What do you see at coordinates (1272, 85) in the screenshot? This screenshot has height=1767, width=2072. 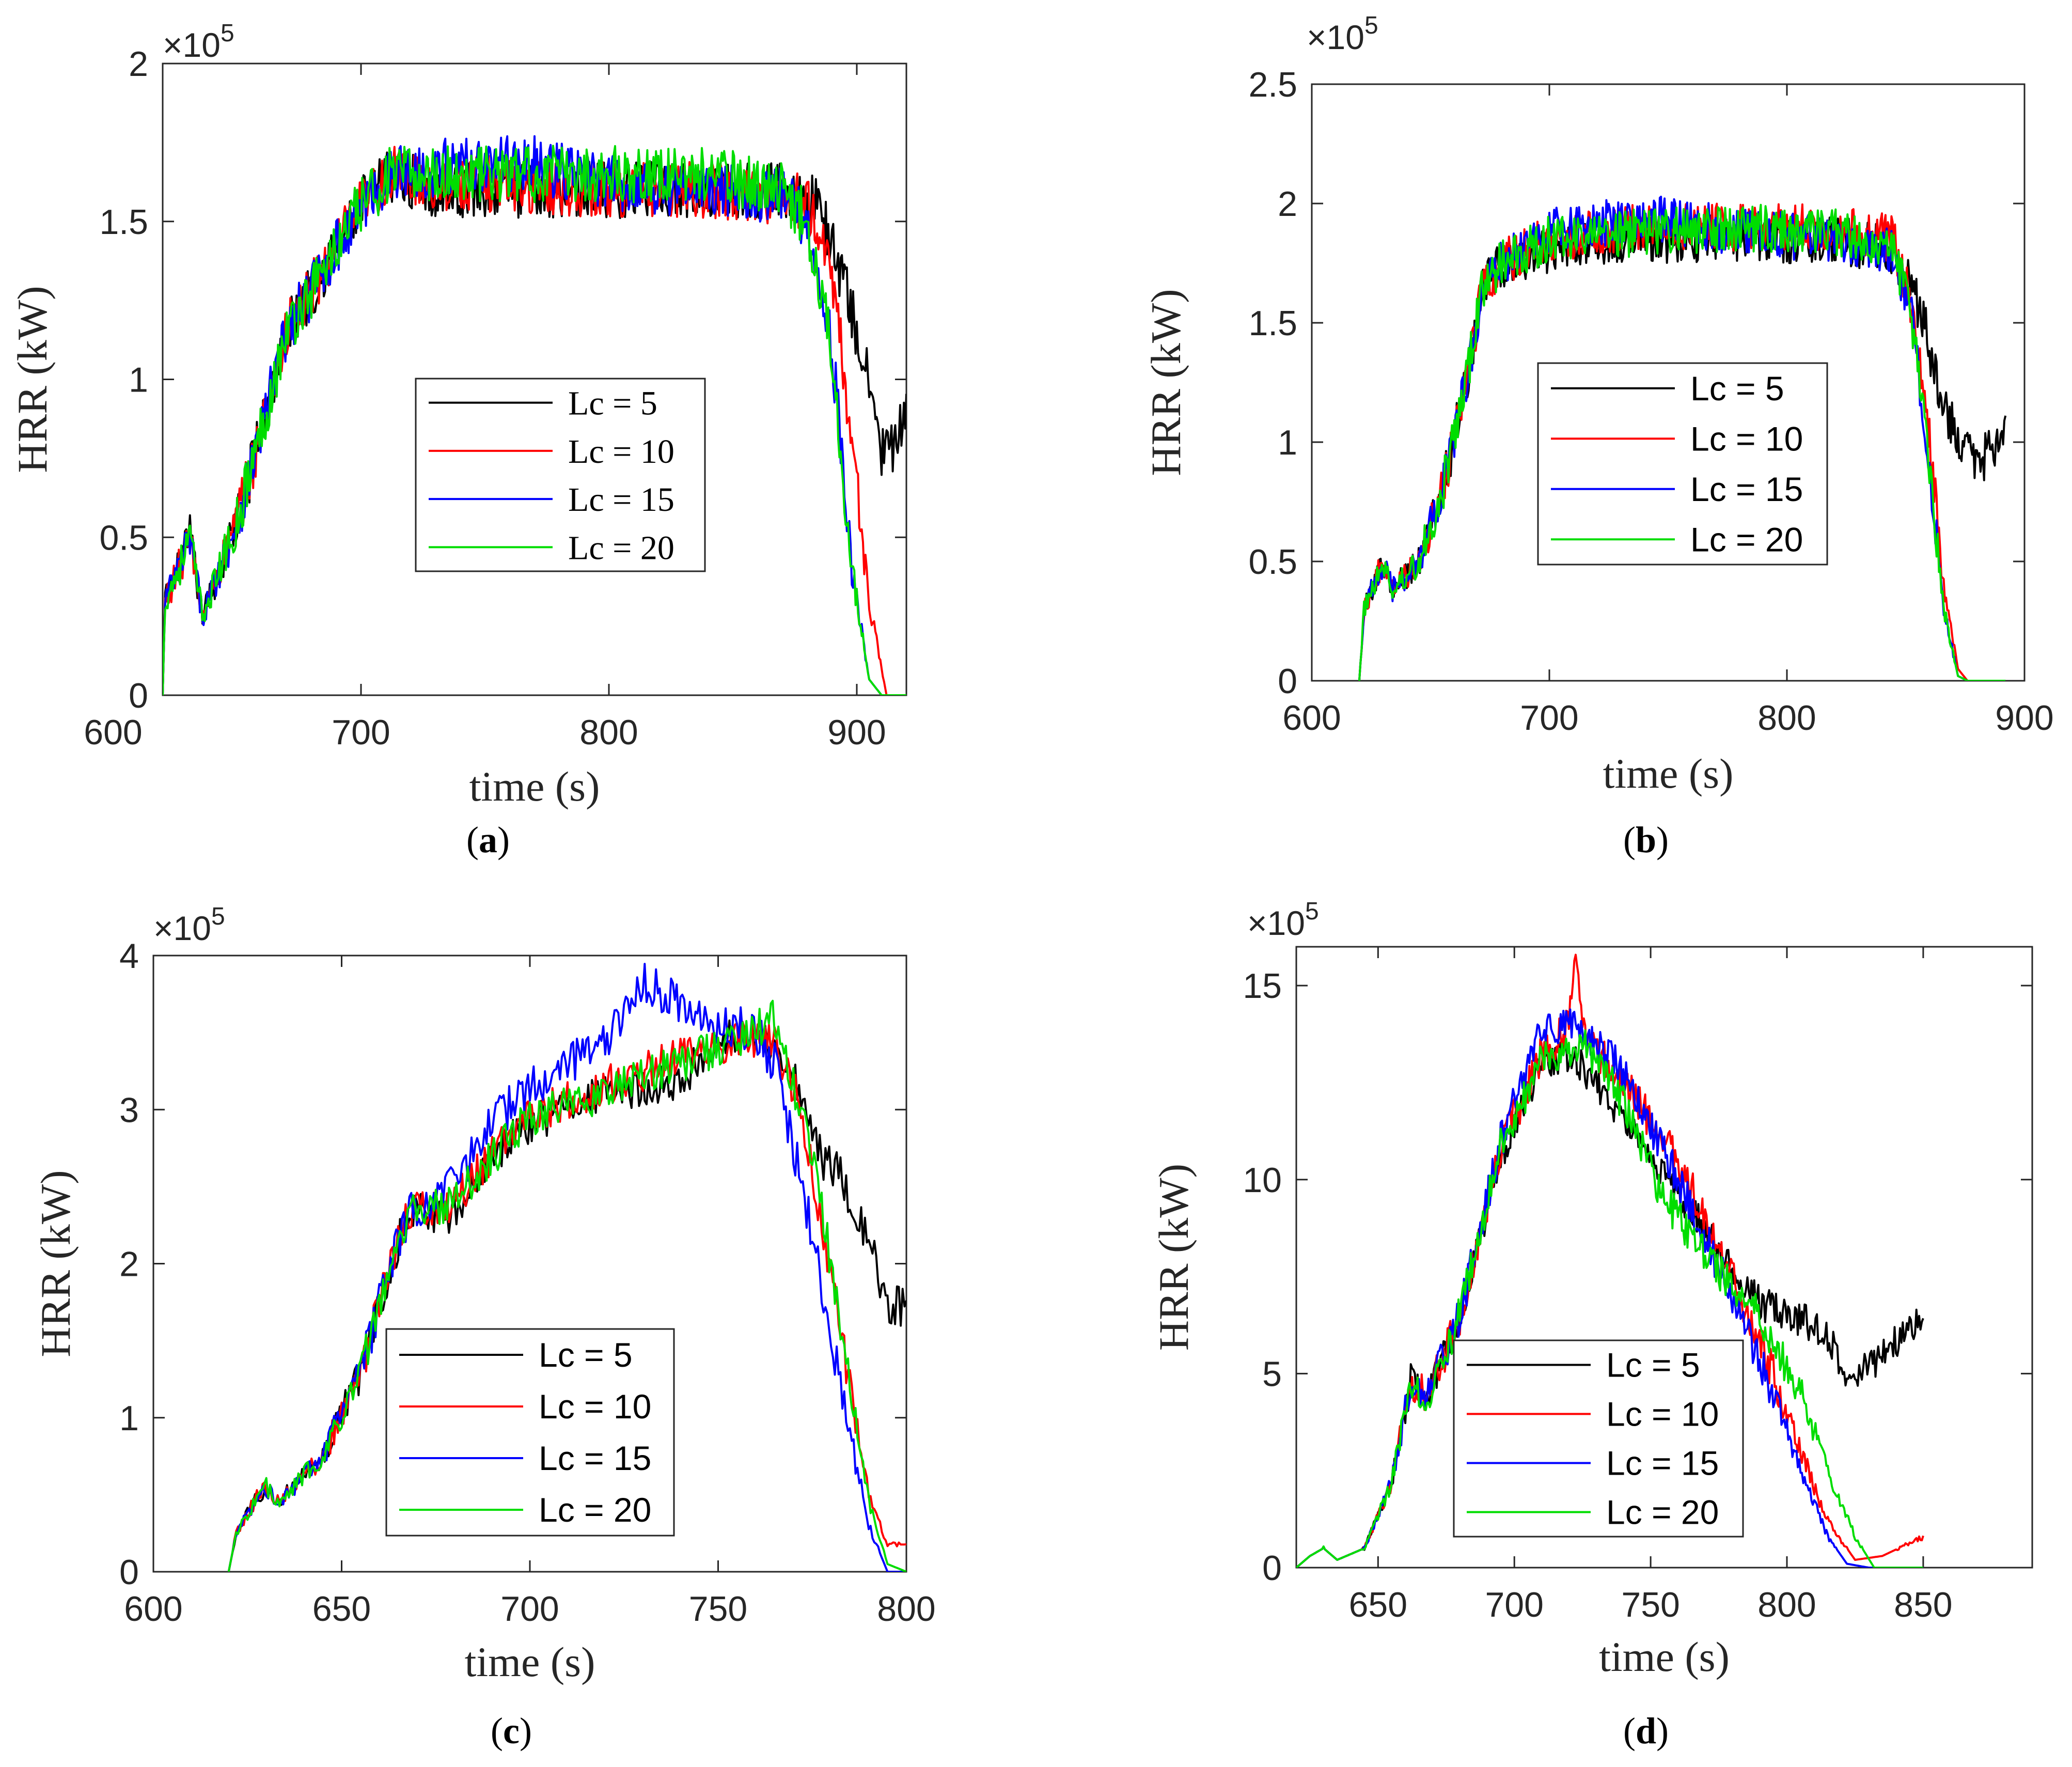 I see `y-tick-label: 2.5` at bounding box center [1272, 85].